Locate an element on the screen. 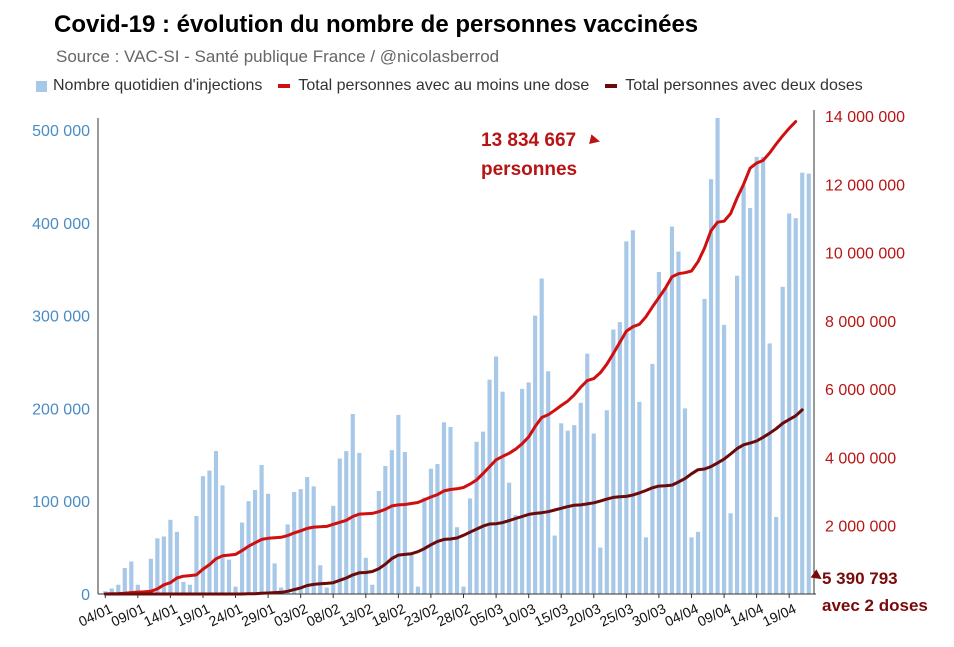 The width and height of the screenshot is (954, 647). y-right-tick-label: 2 000 000 is located at coordinates (860, 527).